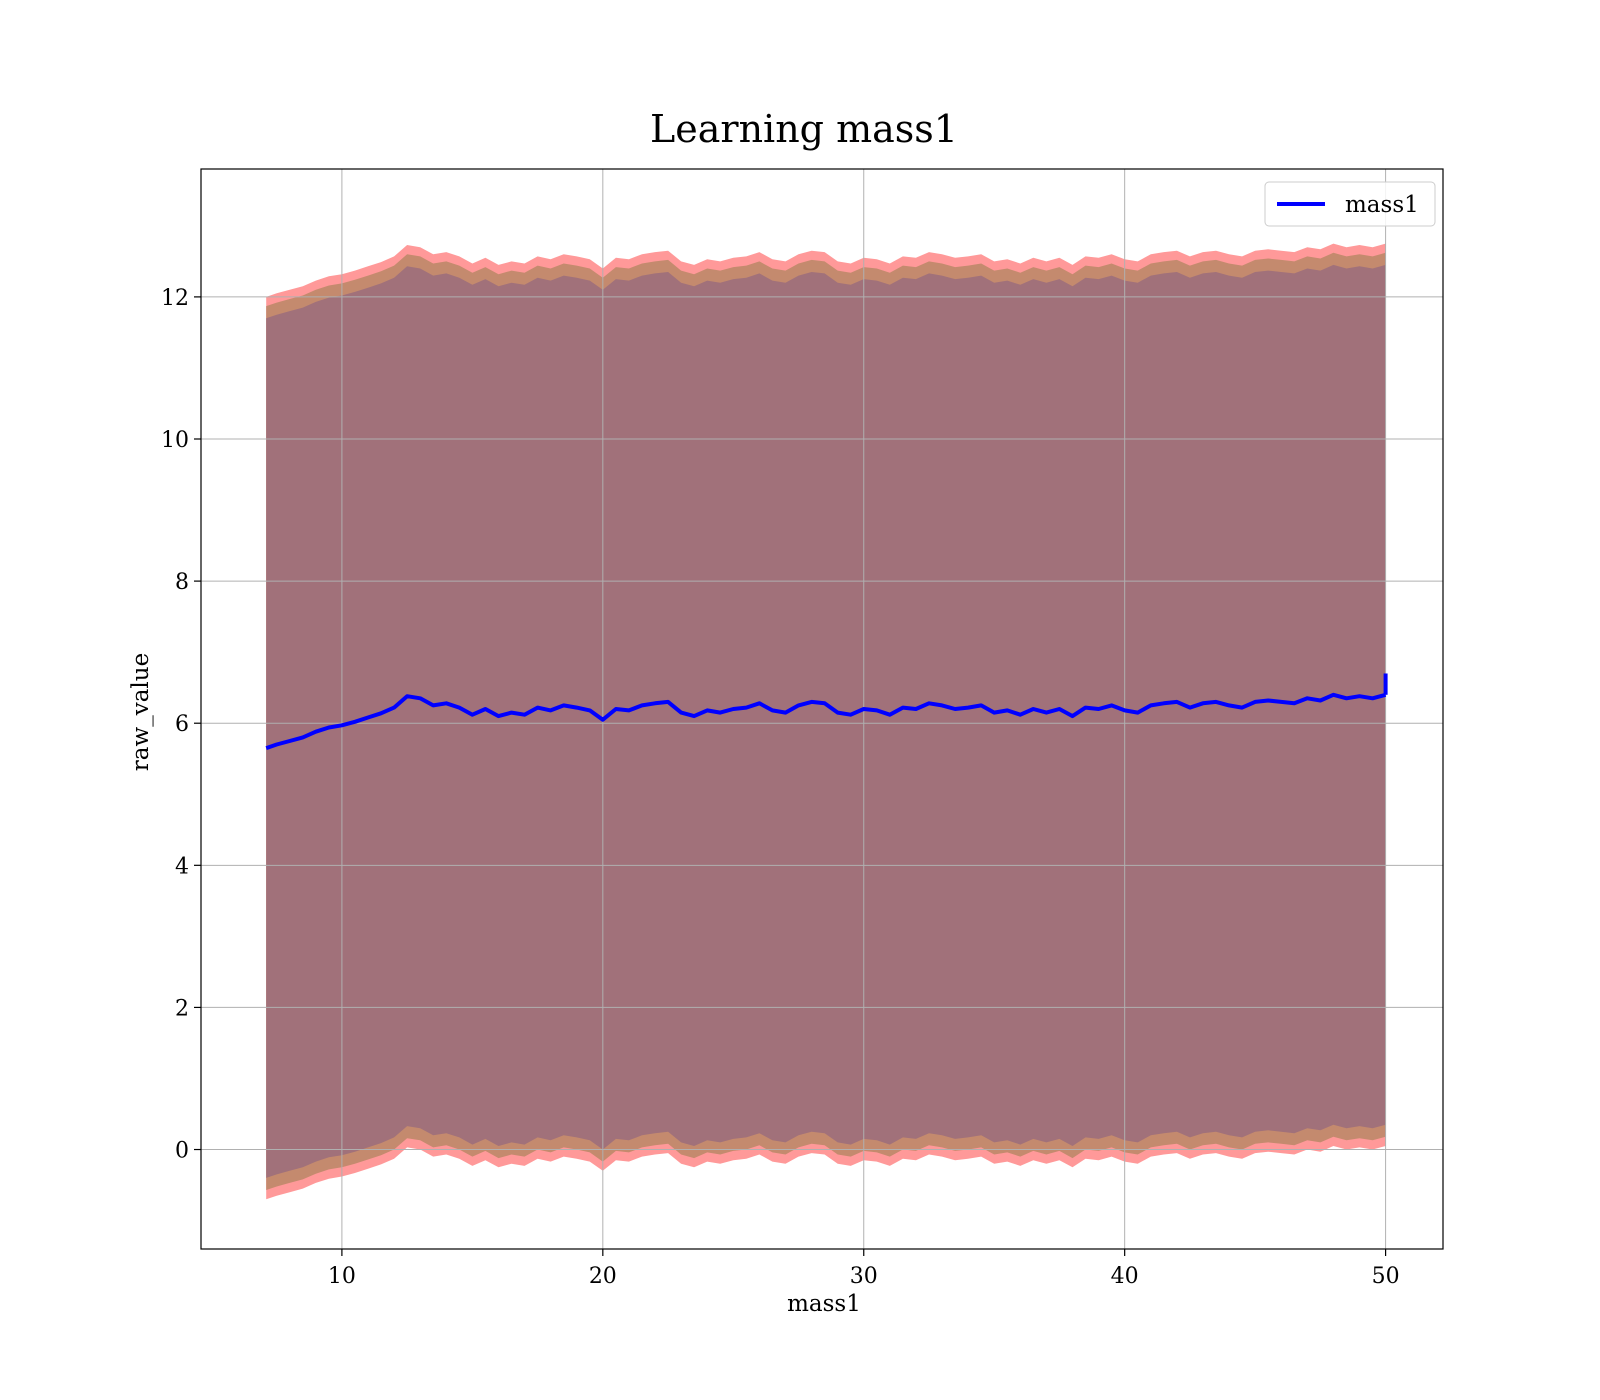  What do you see at coordinates (1386, 1276) in the screenshot?
I see `x-tick-label: 50` at bounding box center [1386, 1276].